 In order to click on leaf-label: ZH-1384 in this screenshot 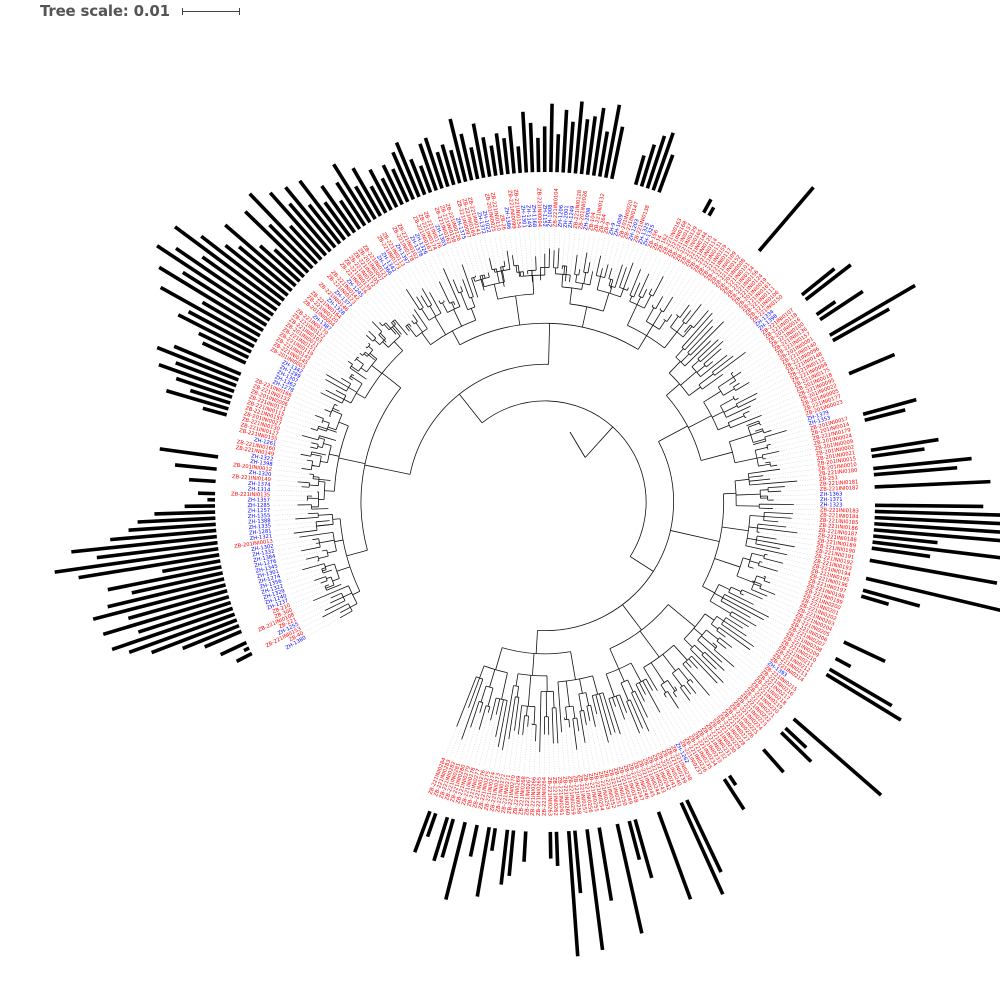, I will do `click(265, 558)`.